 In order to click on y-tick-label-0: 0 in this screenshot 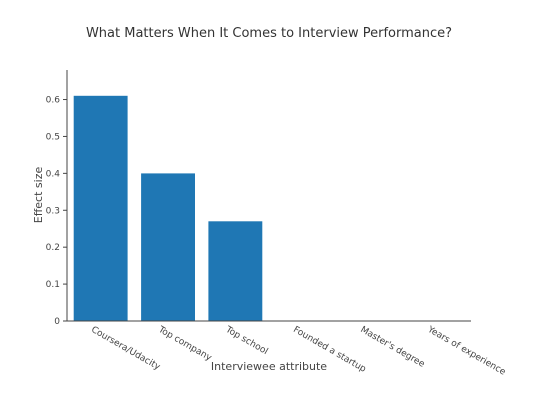, I will do `click(57, 322)`.